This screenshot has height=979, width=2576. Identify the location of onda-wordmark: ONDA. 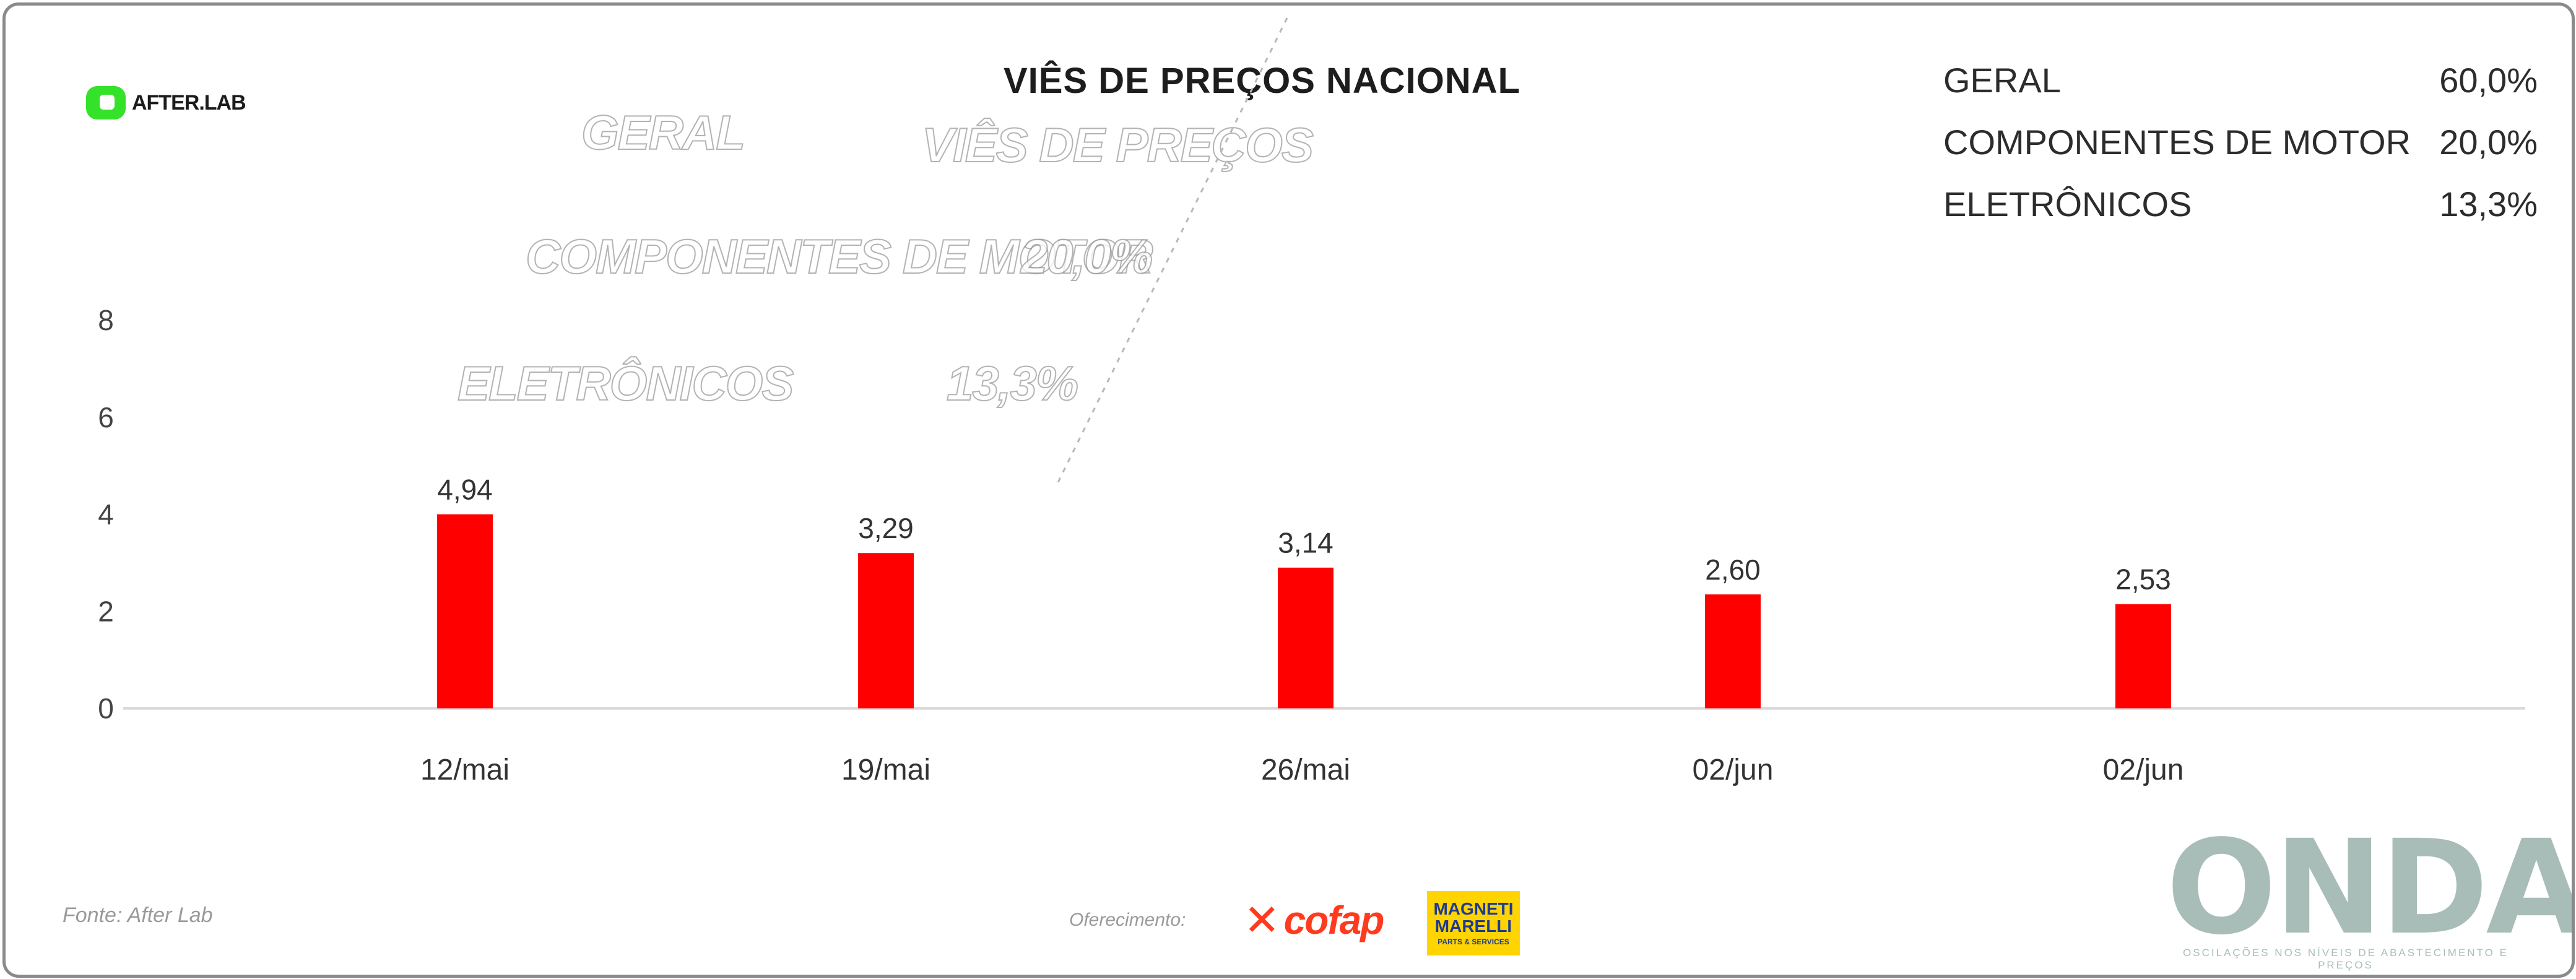
(2370, 888).